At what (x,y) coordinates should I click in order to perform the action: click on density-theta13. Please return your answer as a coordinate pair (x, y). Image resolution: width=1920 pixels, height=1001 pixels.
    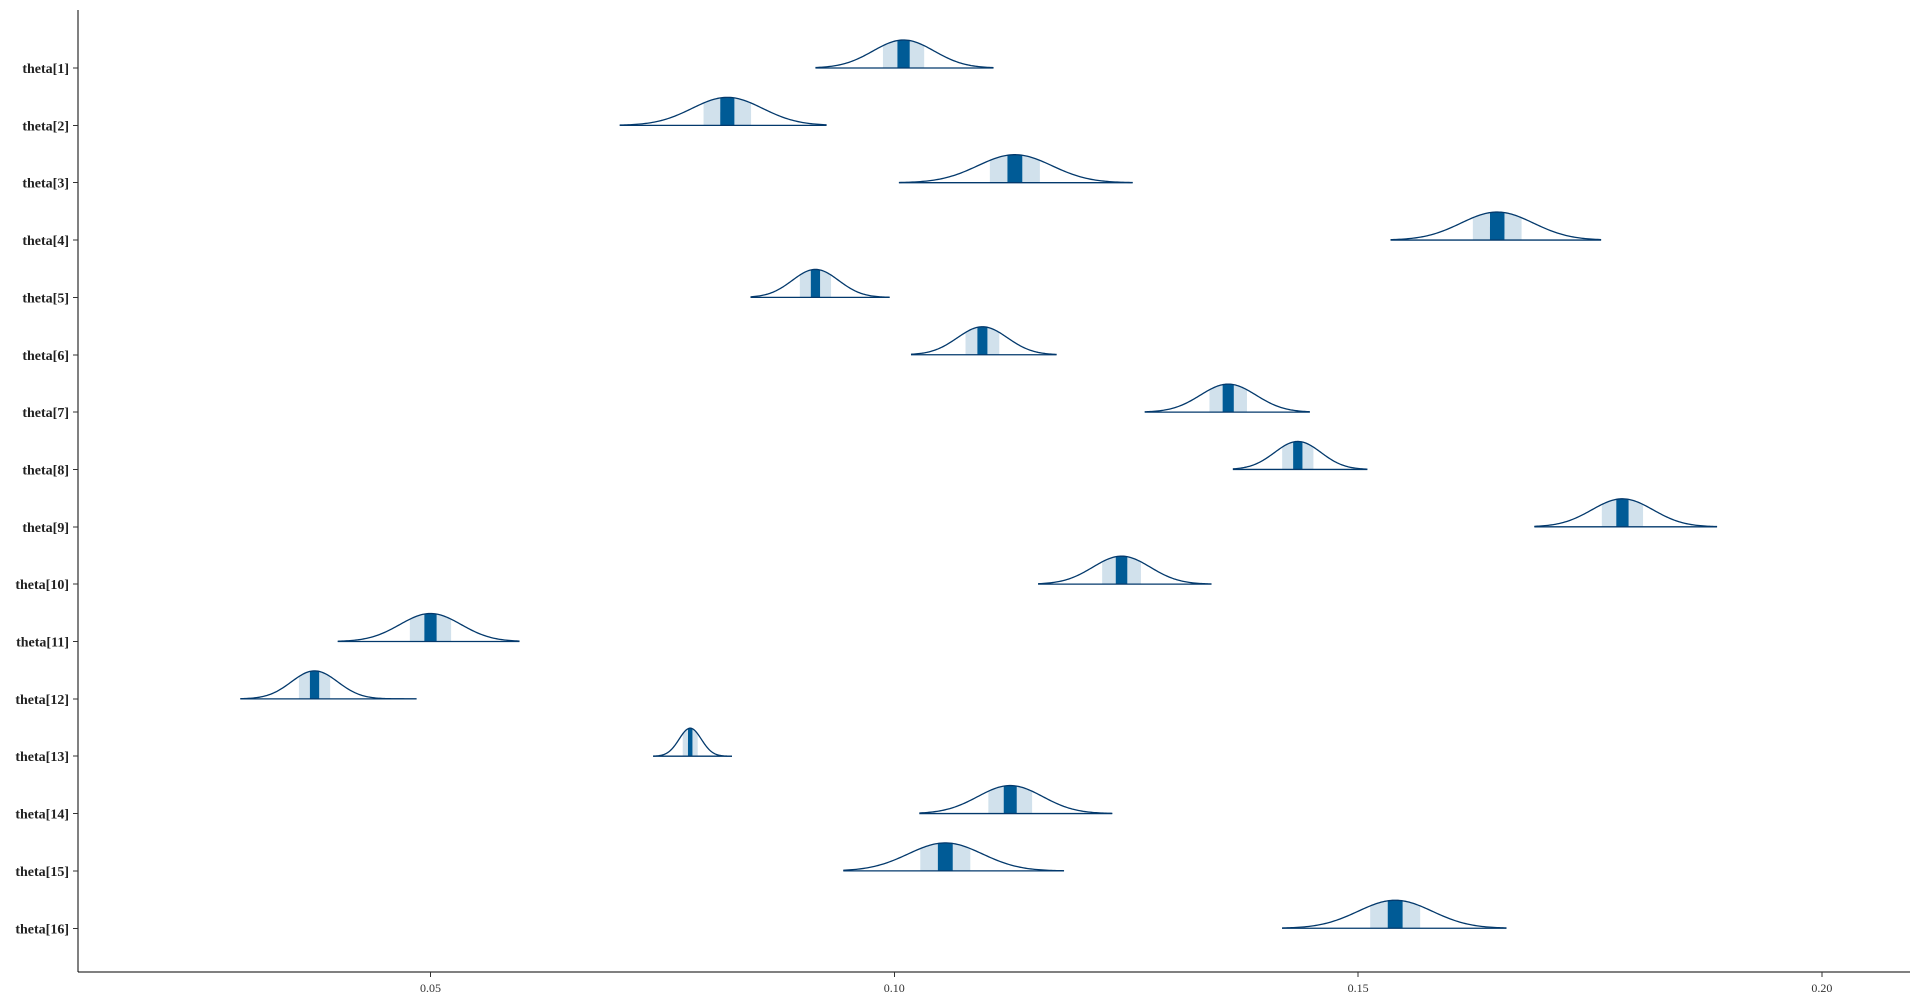
    Looking at the image, I should click on (692, 742).